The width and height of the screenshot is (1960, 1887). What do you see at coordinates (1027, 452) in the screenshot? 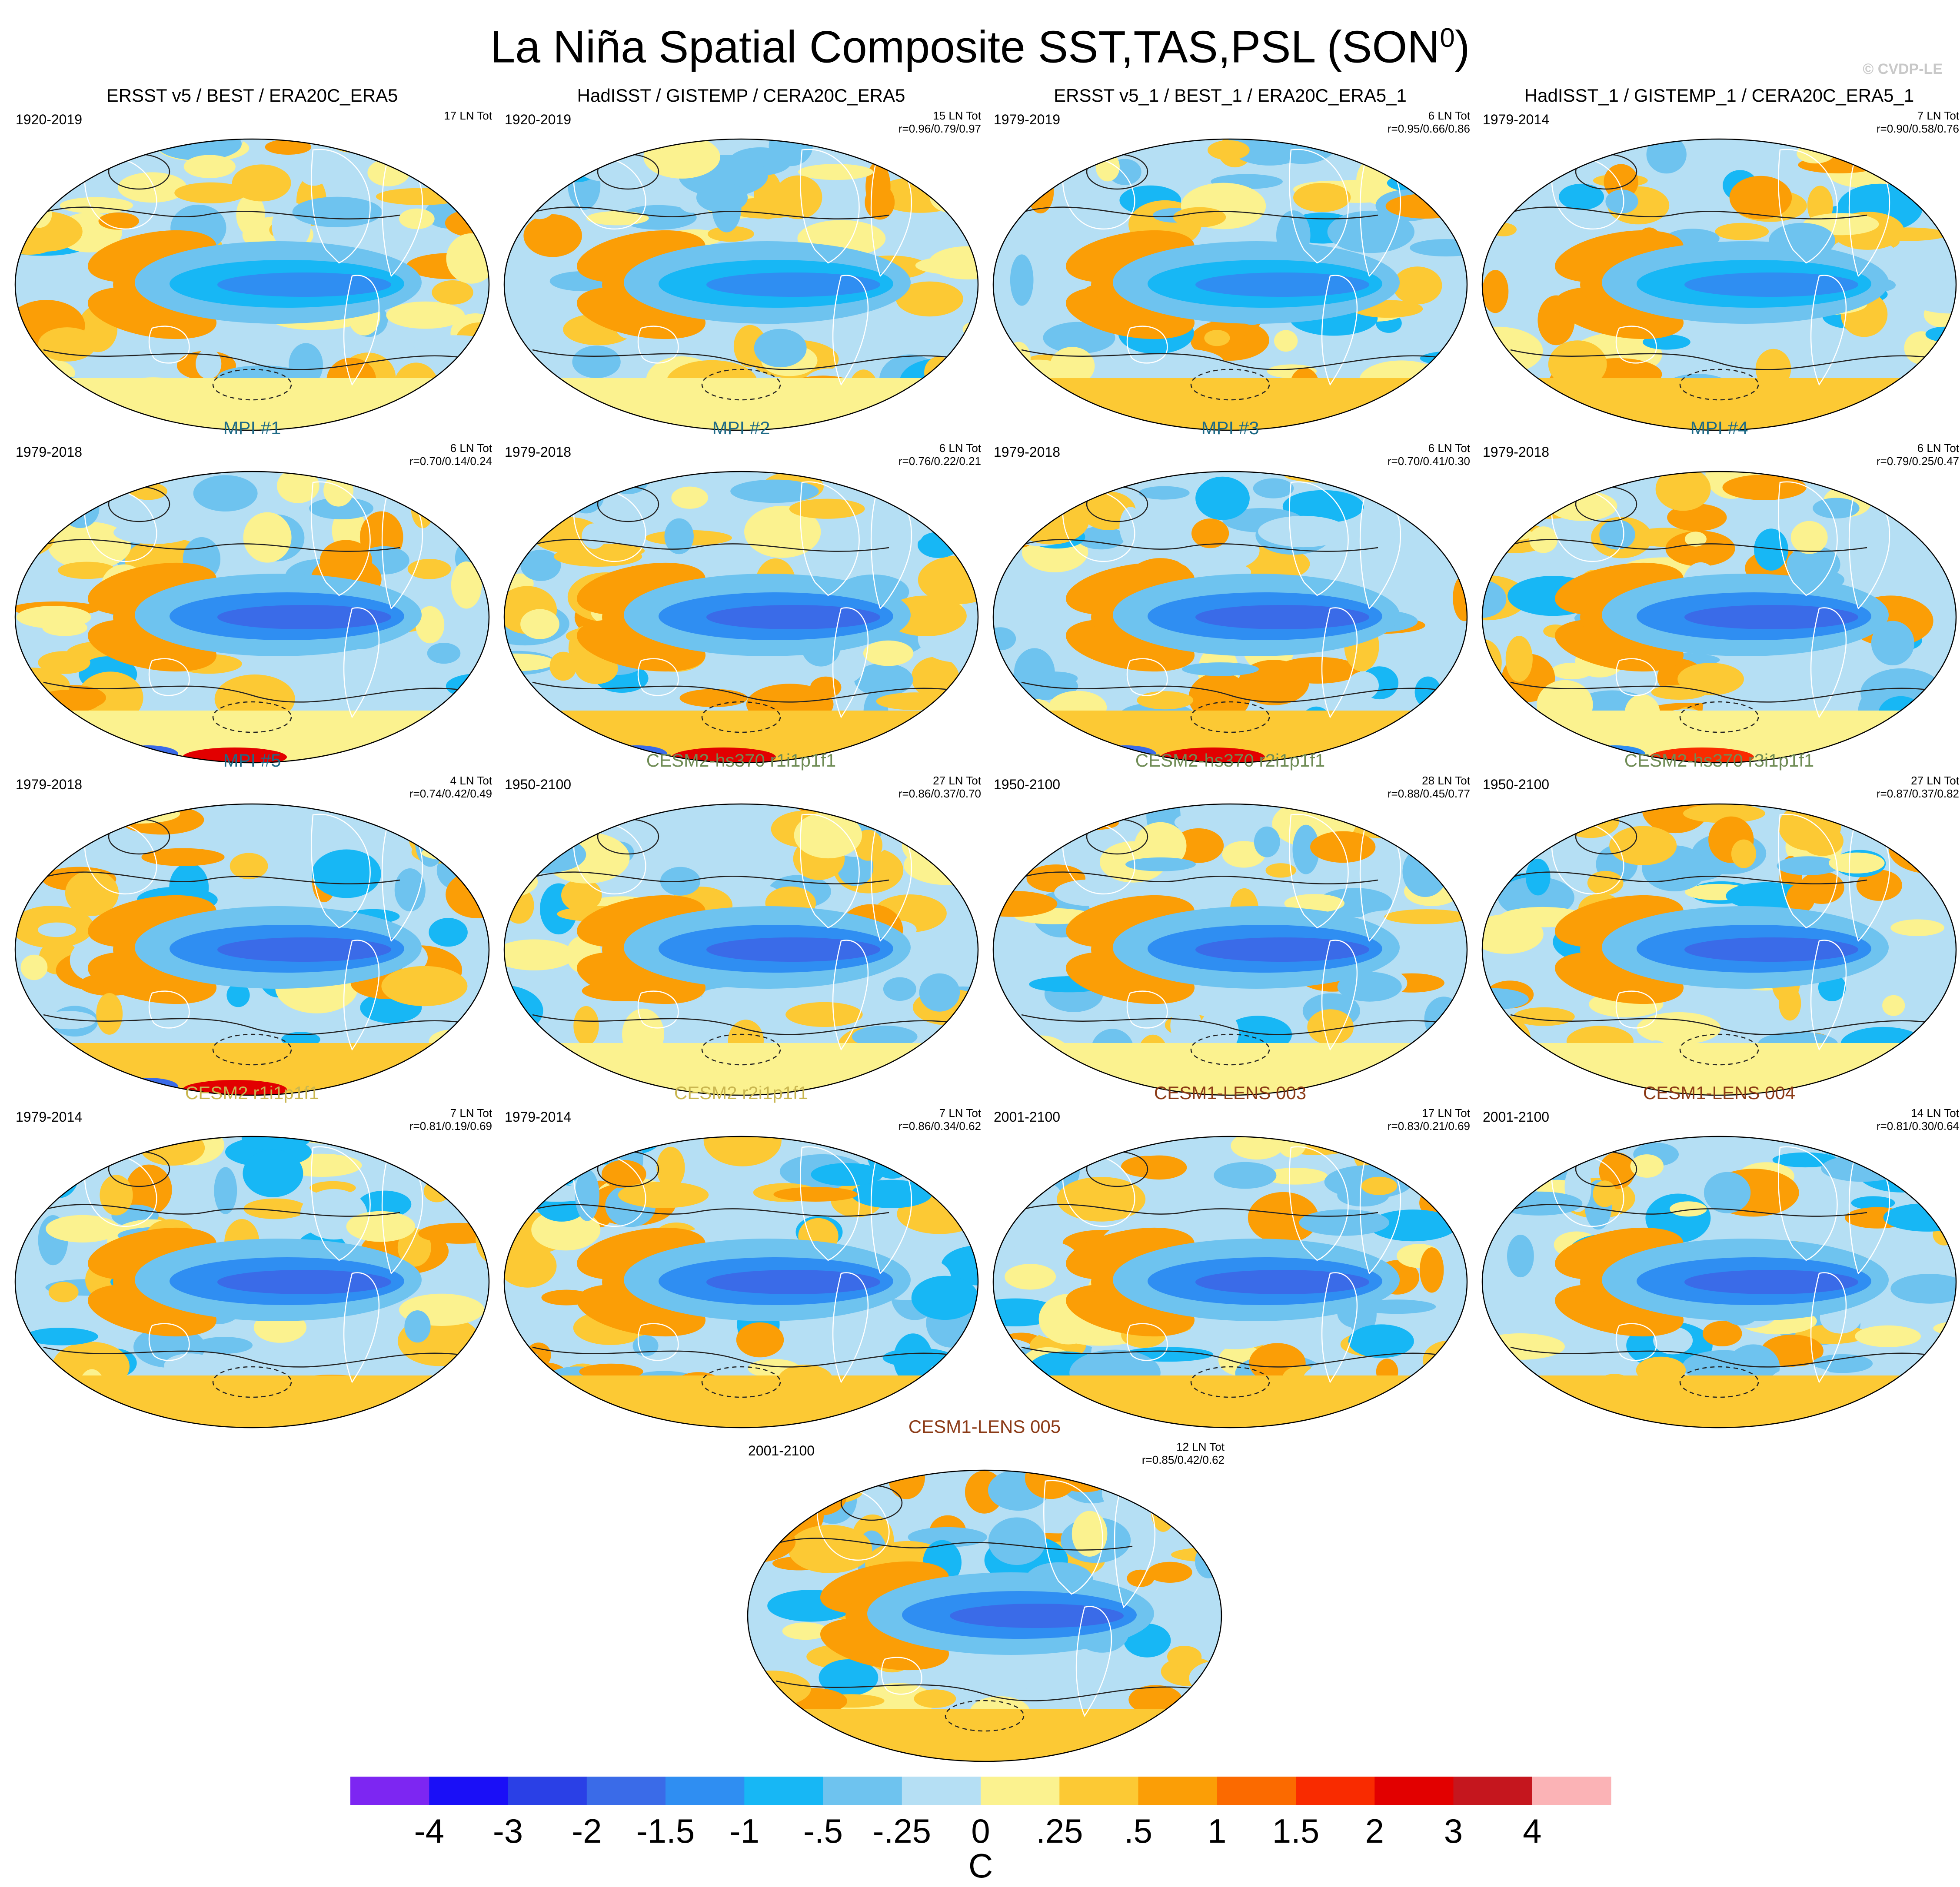
I see `panel-period: 1979-2018` at bounding box center [1027, 452].